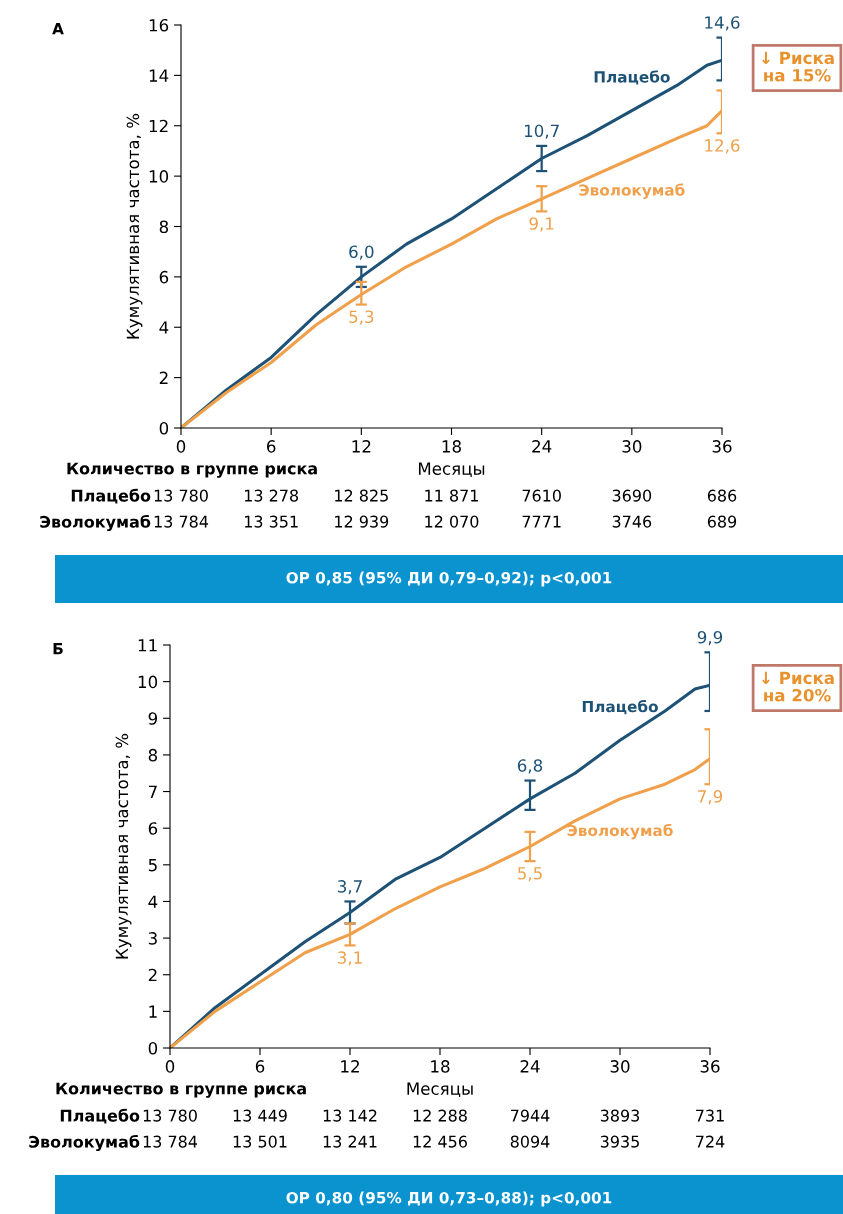  I want to click on text: 8094, so click(530, 1141).